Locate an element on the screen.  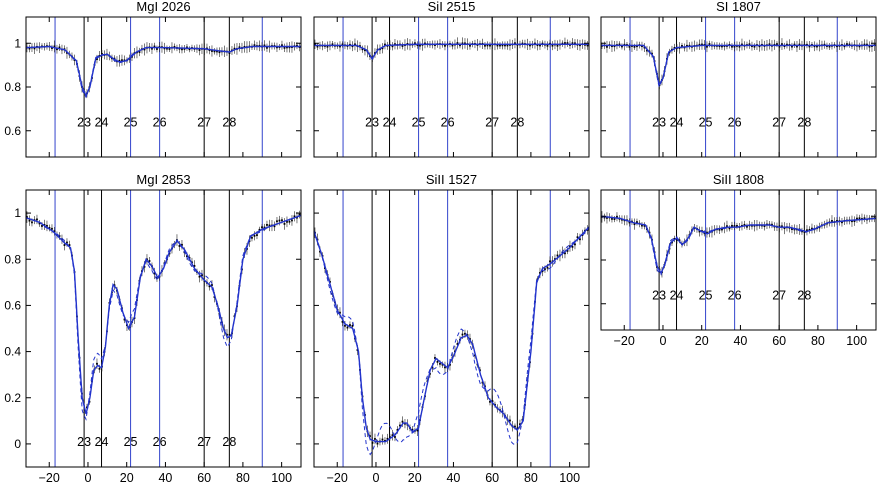
model-dashed-line is located at coordinates (163, 317).